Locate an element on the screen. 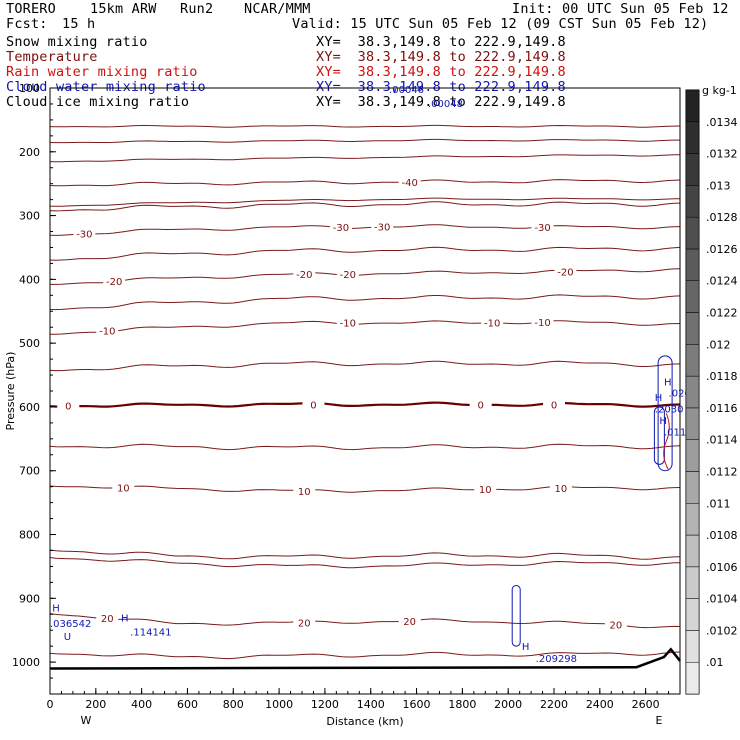 Image resolution: width=740 pixels, height=740 pixels. plot-annotation: .0262 is located at coordinates (683, 394).